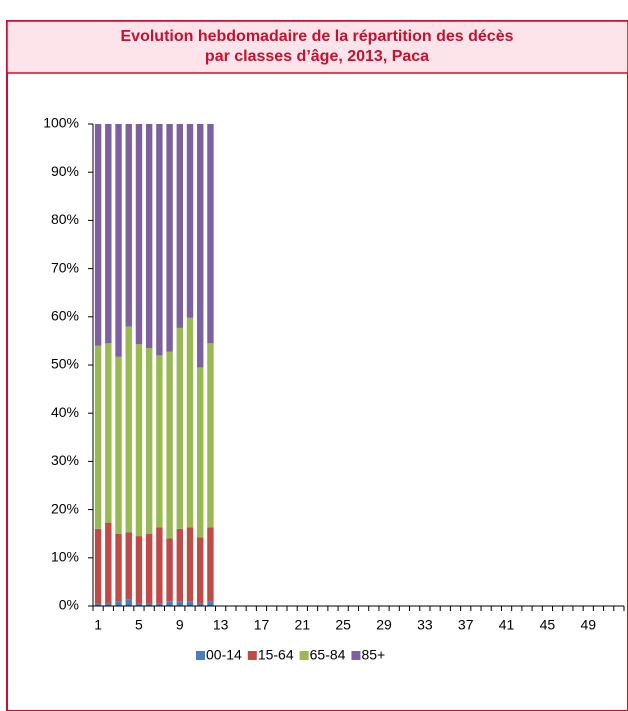 This screenshot has width=628, height=711. I want to click on y-tick-label: 60%, so click(65, 316).